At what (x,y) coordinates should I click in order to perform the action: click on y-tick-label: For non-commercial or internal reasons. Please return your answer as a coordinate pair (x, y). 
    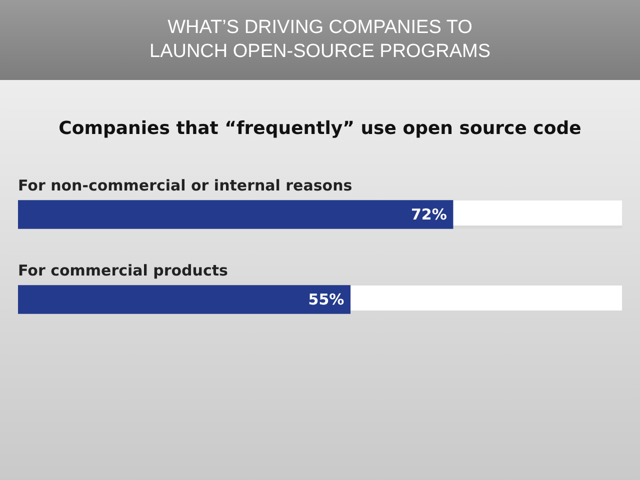
    Looking at the image, I should click on (185, 185).